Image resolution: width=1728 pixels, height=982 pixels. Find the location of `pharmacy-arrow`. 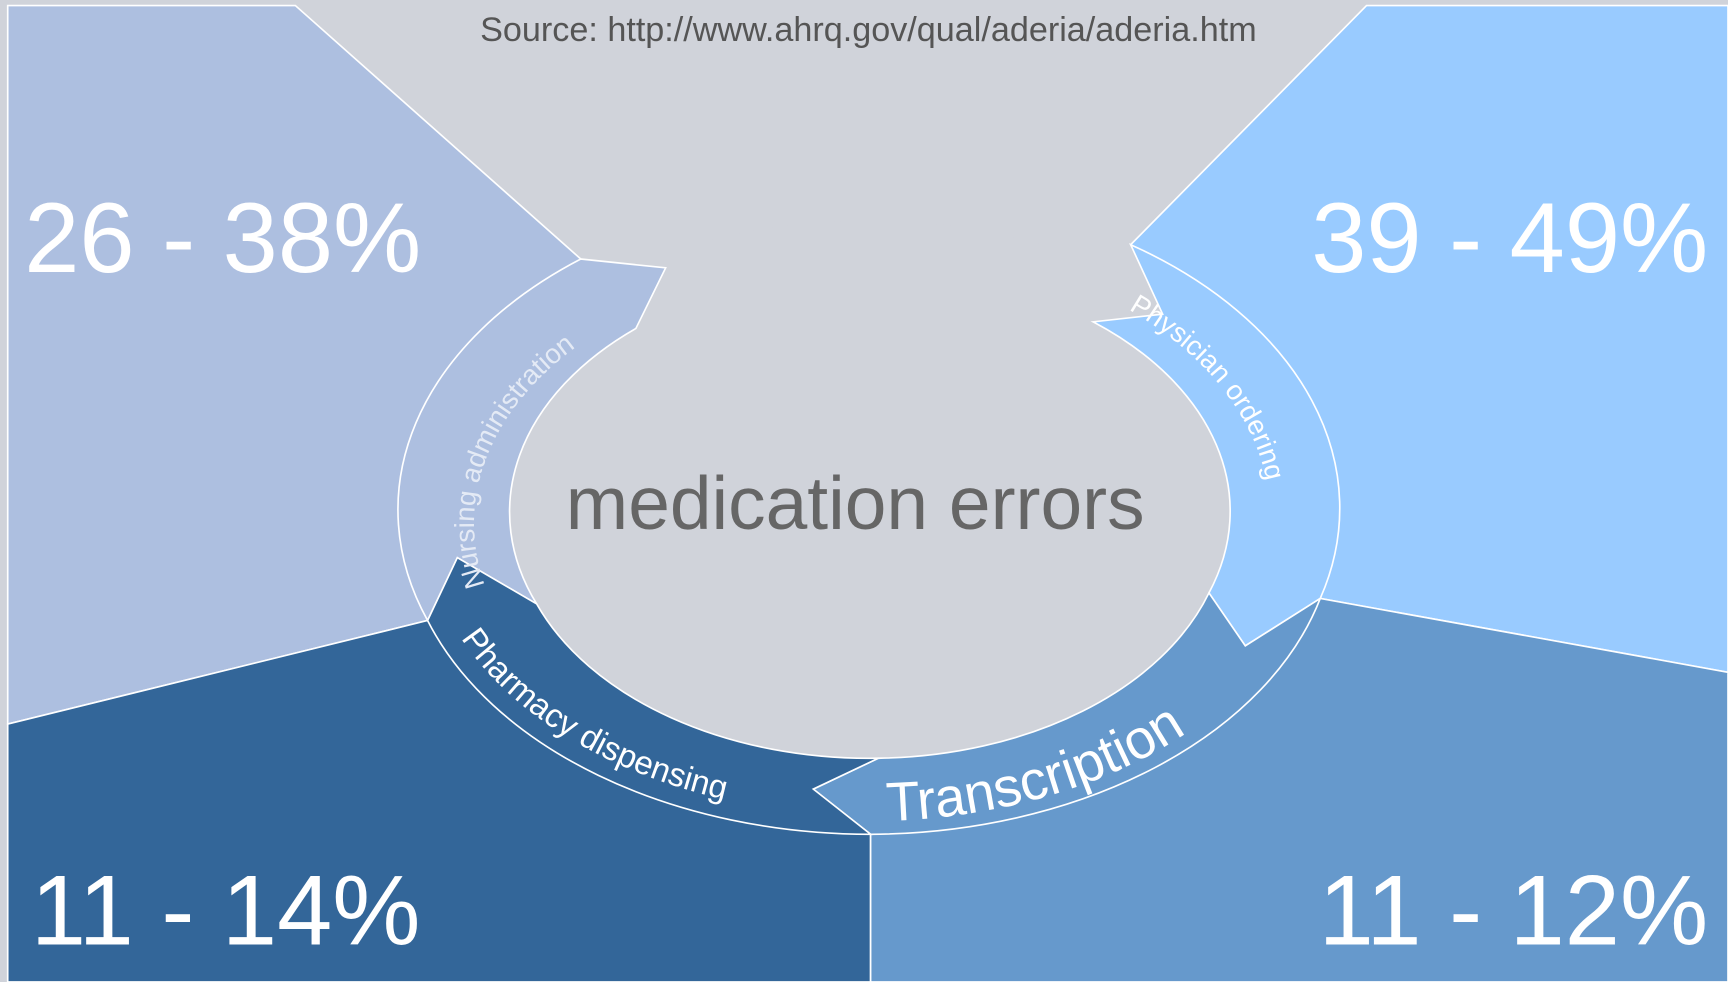

pharmacy-arrow is located at coordinates (652, 696).